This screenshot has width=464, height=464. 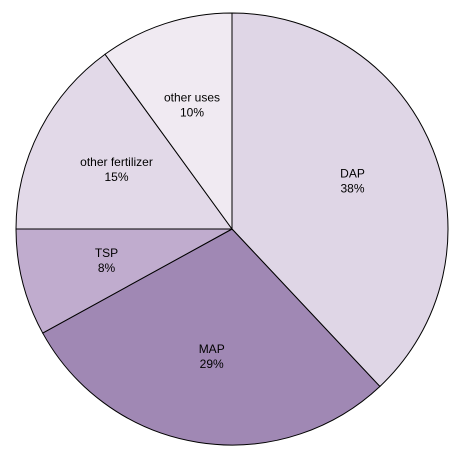 What do you see at coordinates (352, 173) in the screenshot?
I see `slice-category-label: DAP` at bounding box center [352, 173].